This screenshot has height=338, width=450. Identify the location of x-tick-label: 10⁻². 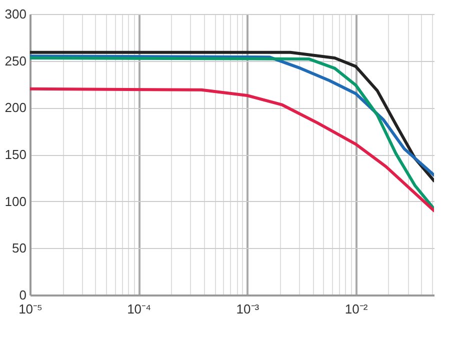
(356, 309).